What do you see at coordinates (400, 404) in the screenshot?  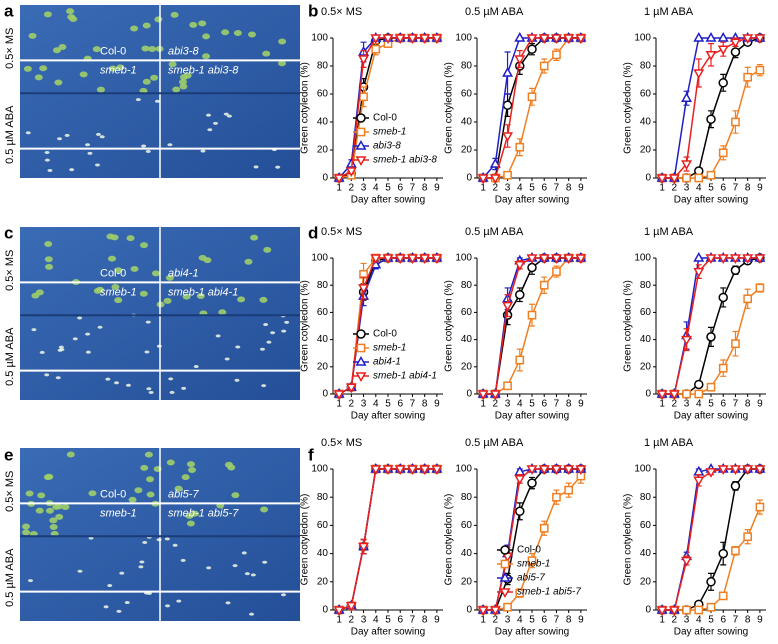 I see `x-tick-label: 6` at bounding box center [400, 404].